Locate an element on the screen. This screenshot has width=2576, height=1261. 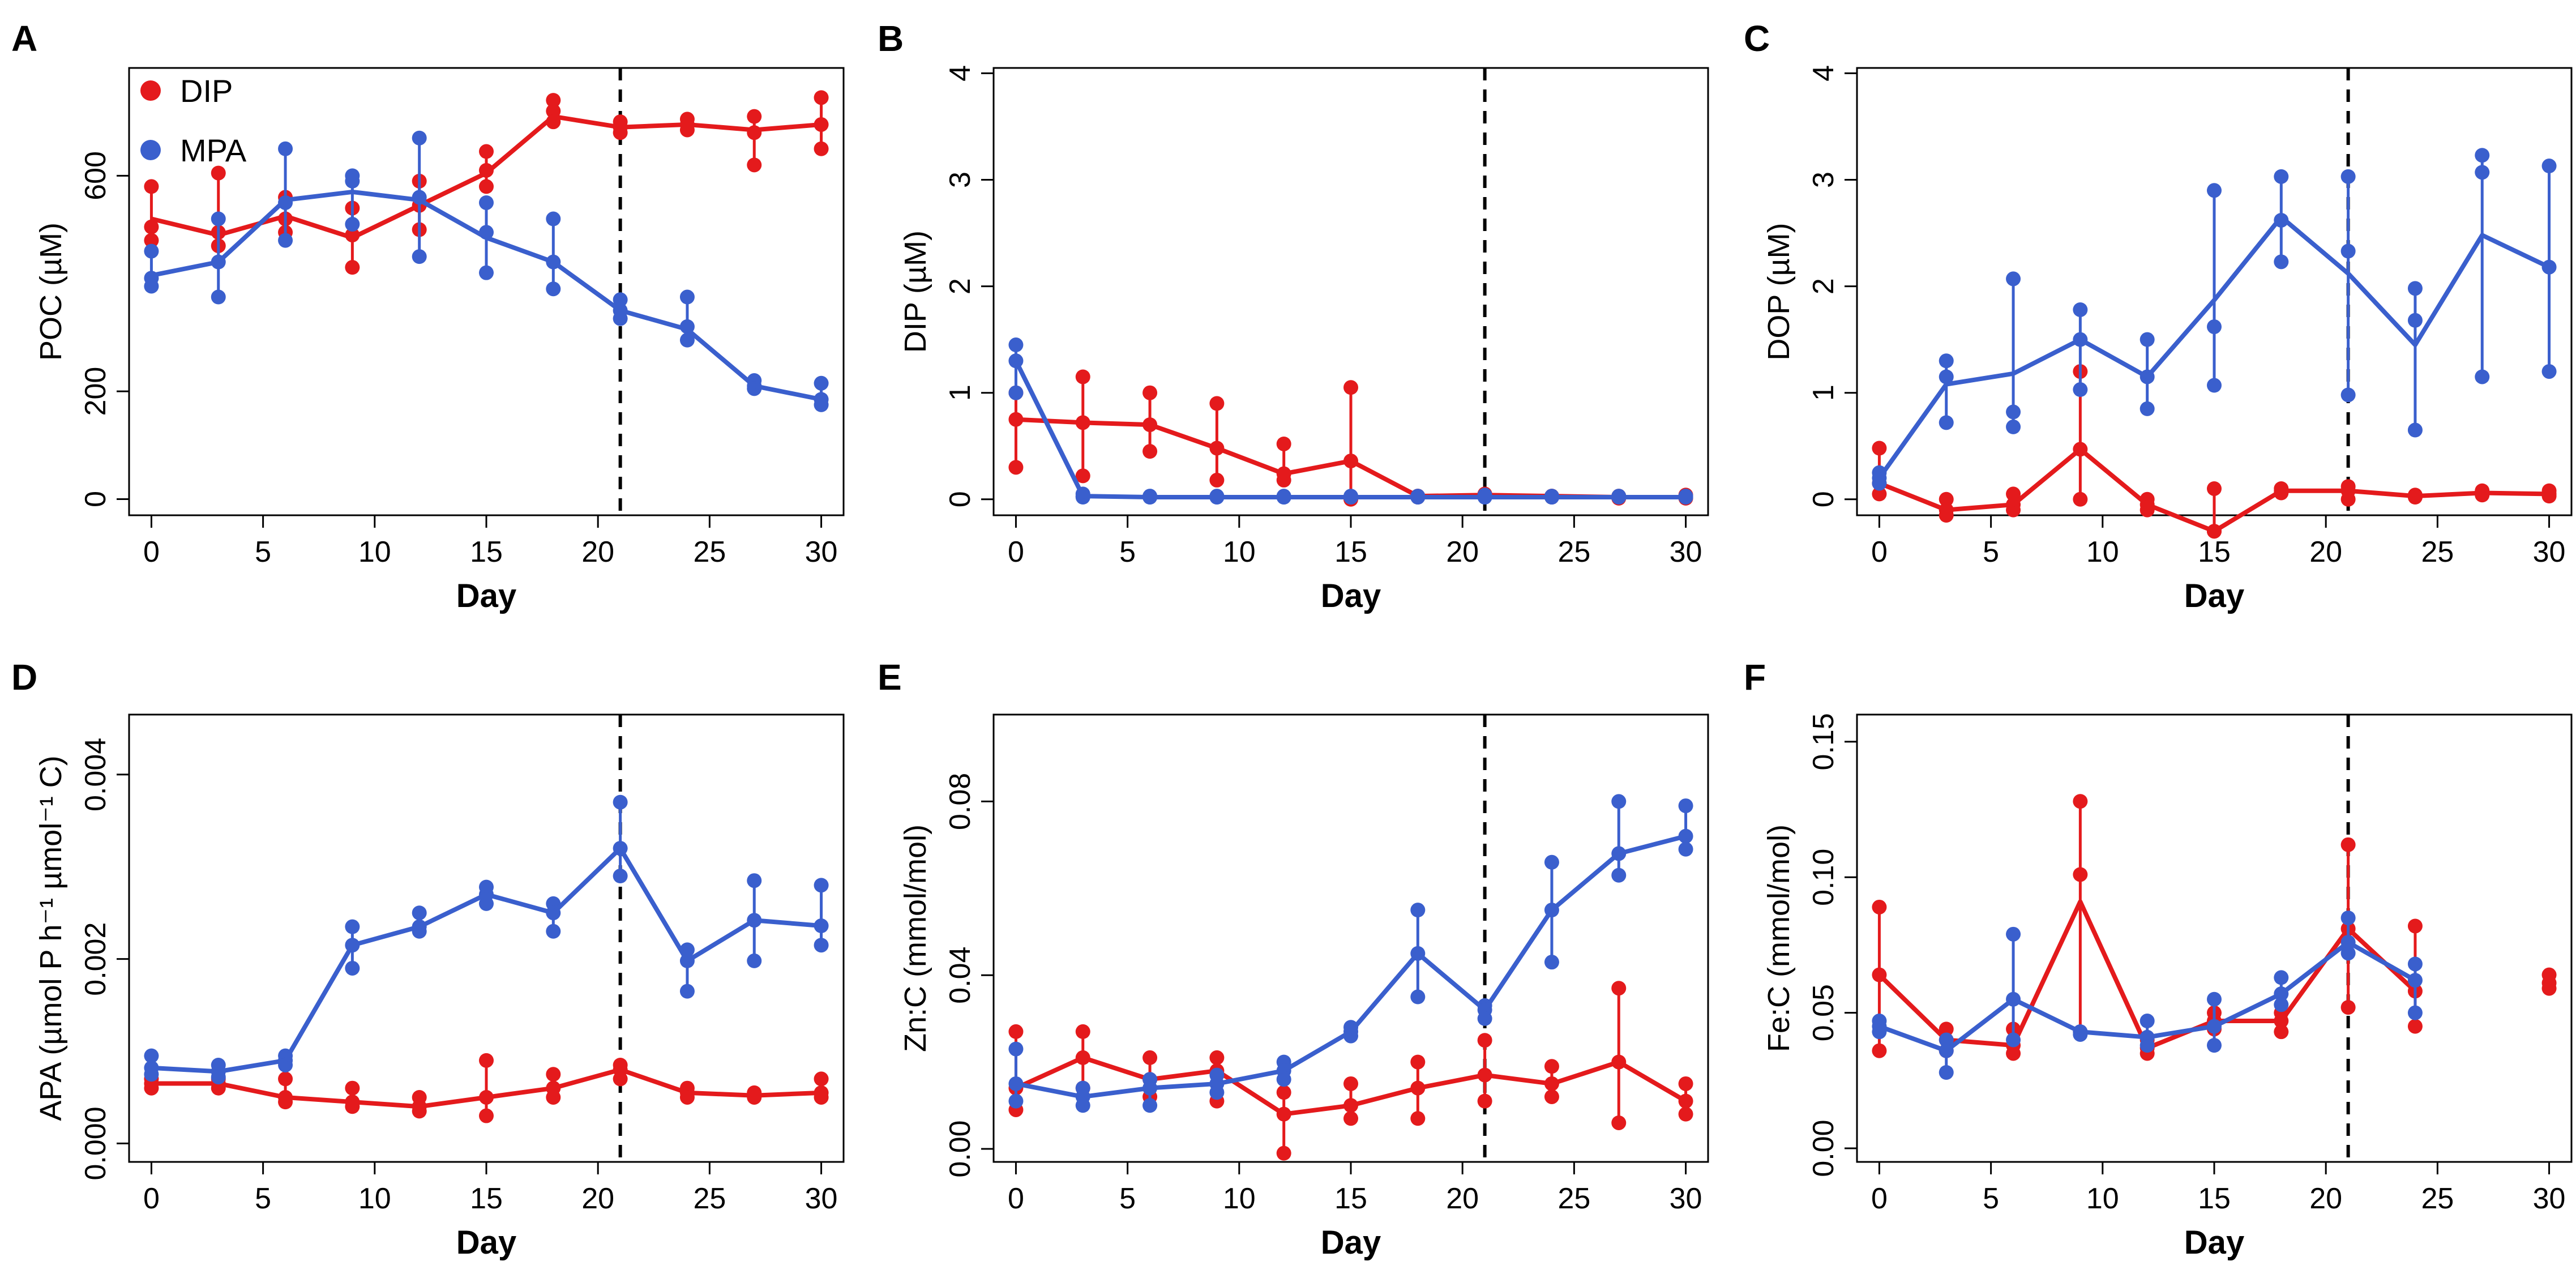
y-tick-label: 0.10 is located at coordinates (1823, 877).